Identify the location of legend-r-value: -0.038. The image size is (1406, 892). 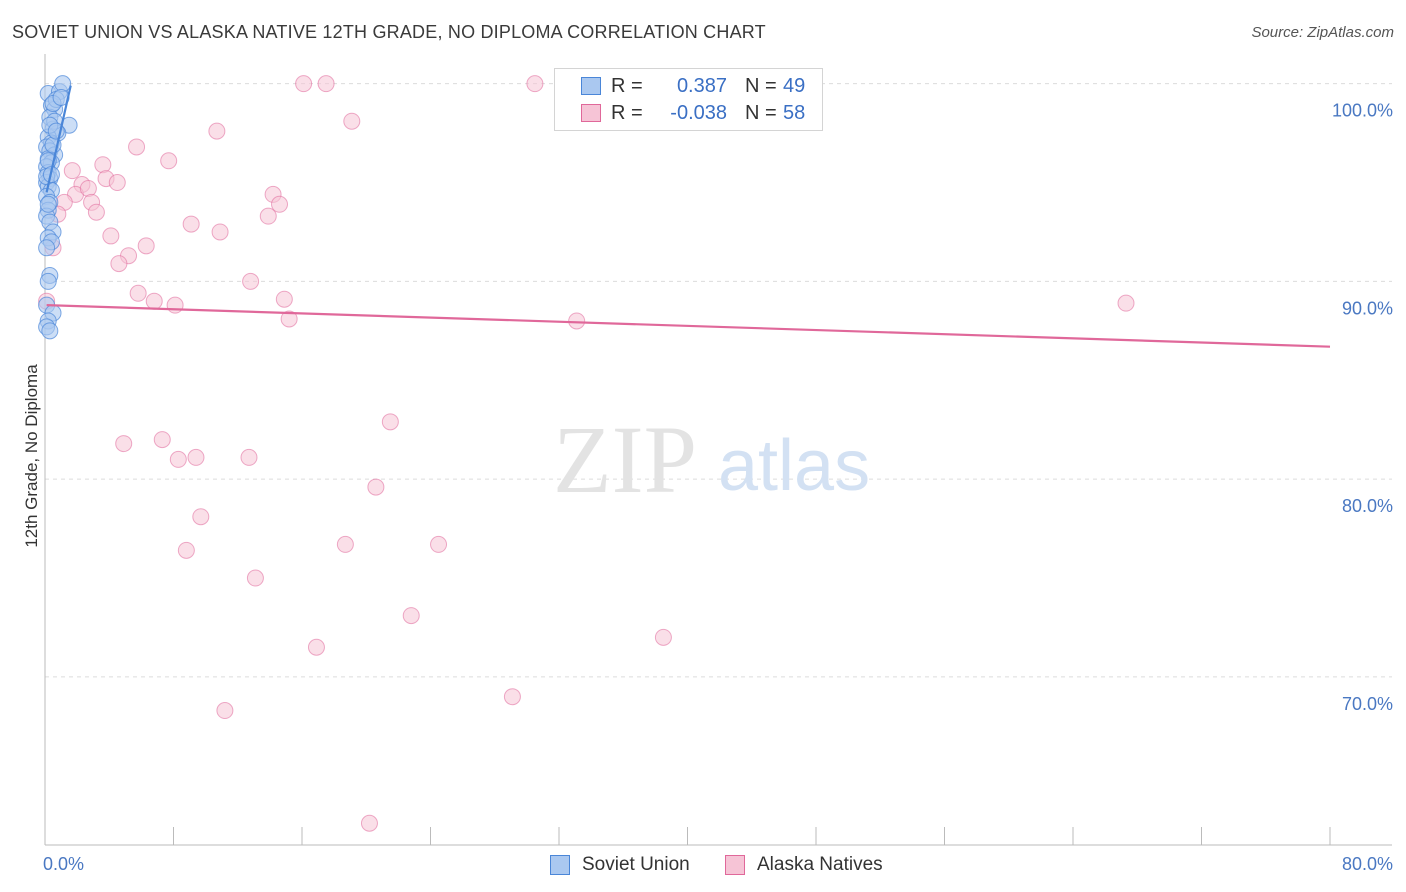
(698, 112).